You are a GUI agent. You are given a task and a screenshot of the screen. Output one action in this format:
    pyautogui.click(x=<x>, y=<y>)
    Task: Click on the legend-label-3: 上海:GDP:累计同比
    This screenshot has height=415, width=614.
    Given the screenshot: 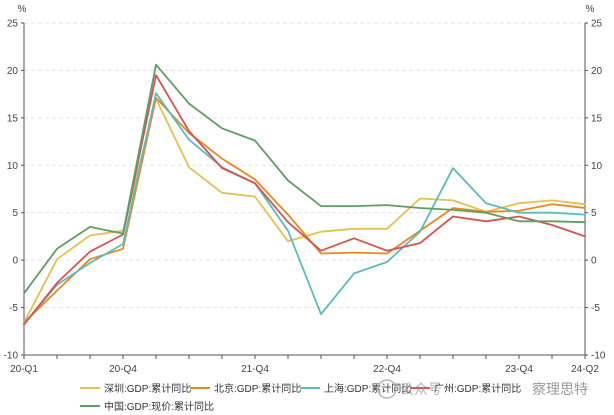 What is the action you would take?
    pyautogui.click(x=367, y=388)
    